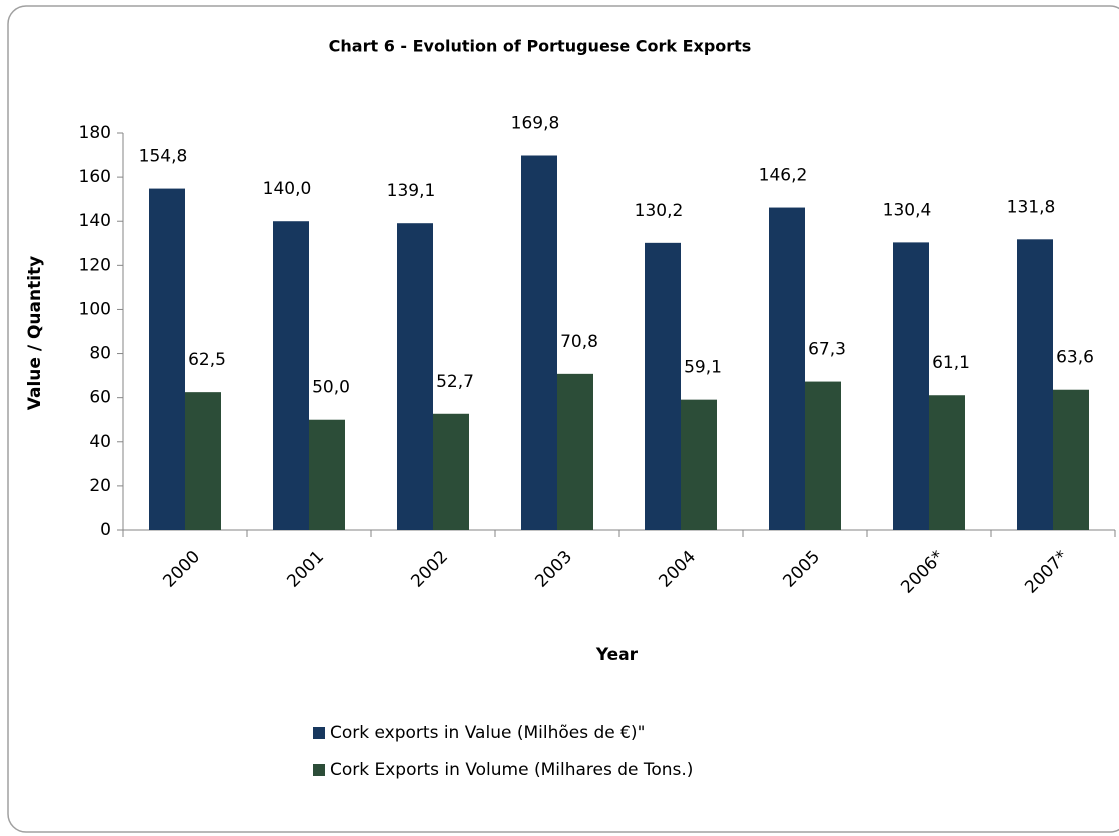  What do you see at coordinates (105, 530) in the screenshot?
I see `y-tick-label: 0` at bounding box center [105, 530].